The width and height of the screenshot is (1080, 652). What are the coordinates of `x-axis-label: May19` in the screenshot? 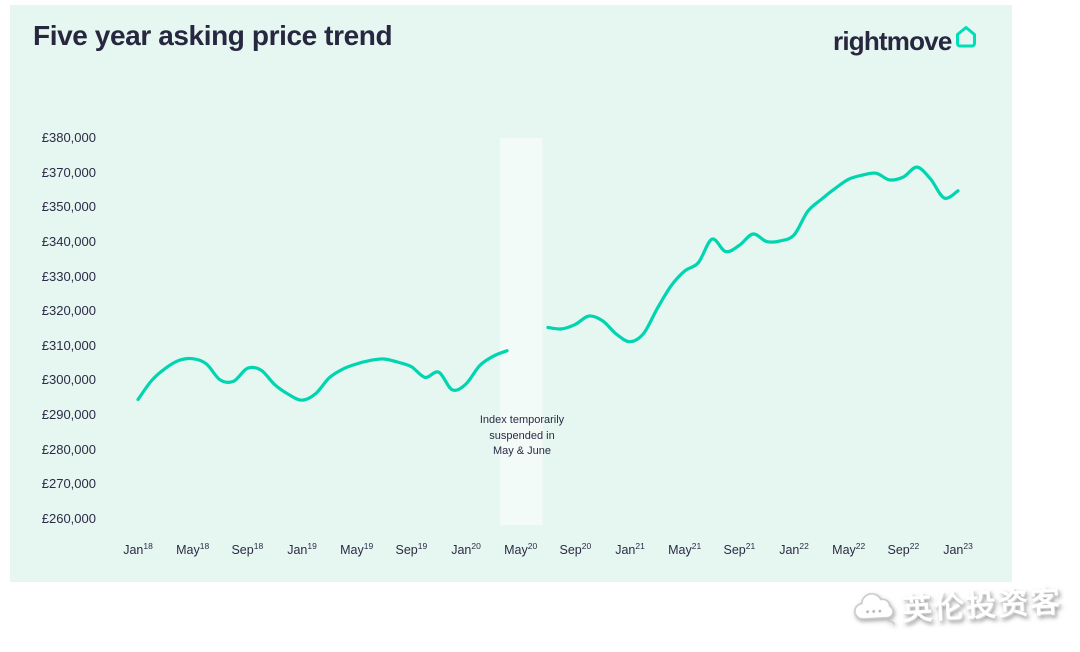 It's located at (357, 549).